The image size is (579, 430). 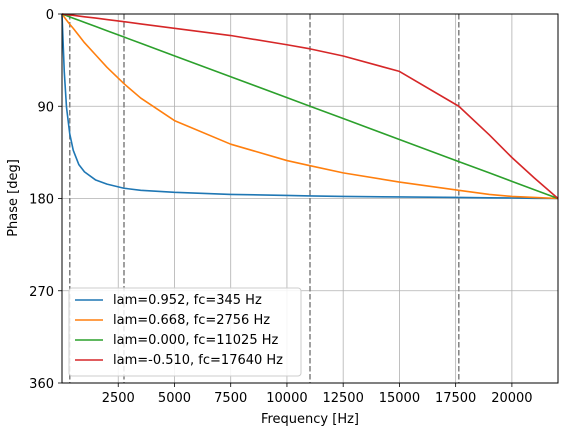 I want to click on y-axis-ticks: 0 90 180 270 360, so click(x=45, y=200).